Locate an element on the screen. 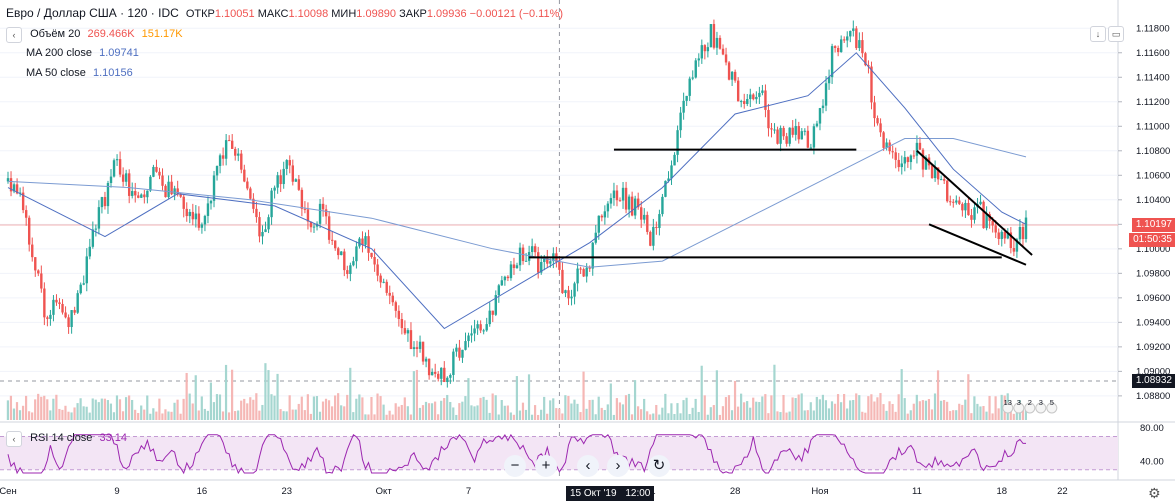 Image resolution: width=1175 pixels, height=503 pixels. reset-chart-button: ↻ is located at coordinates (659, 466).